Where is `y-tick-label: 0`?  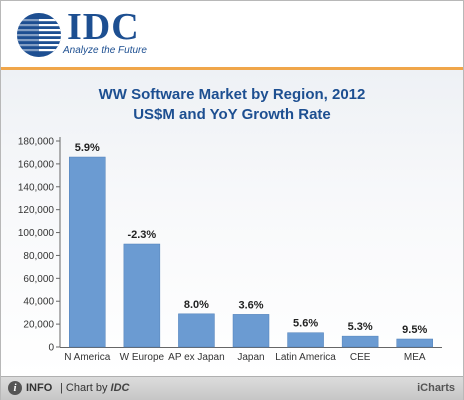 y-tick-label: 0 is located at coordinates (51, 348).